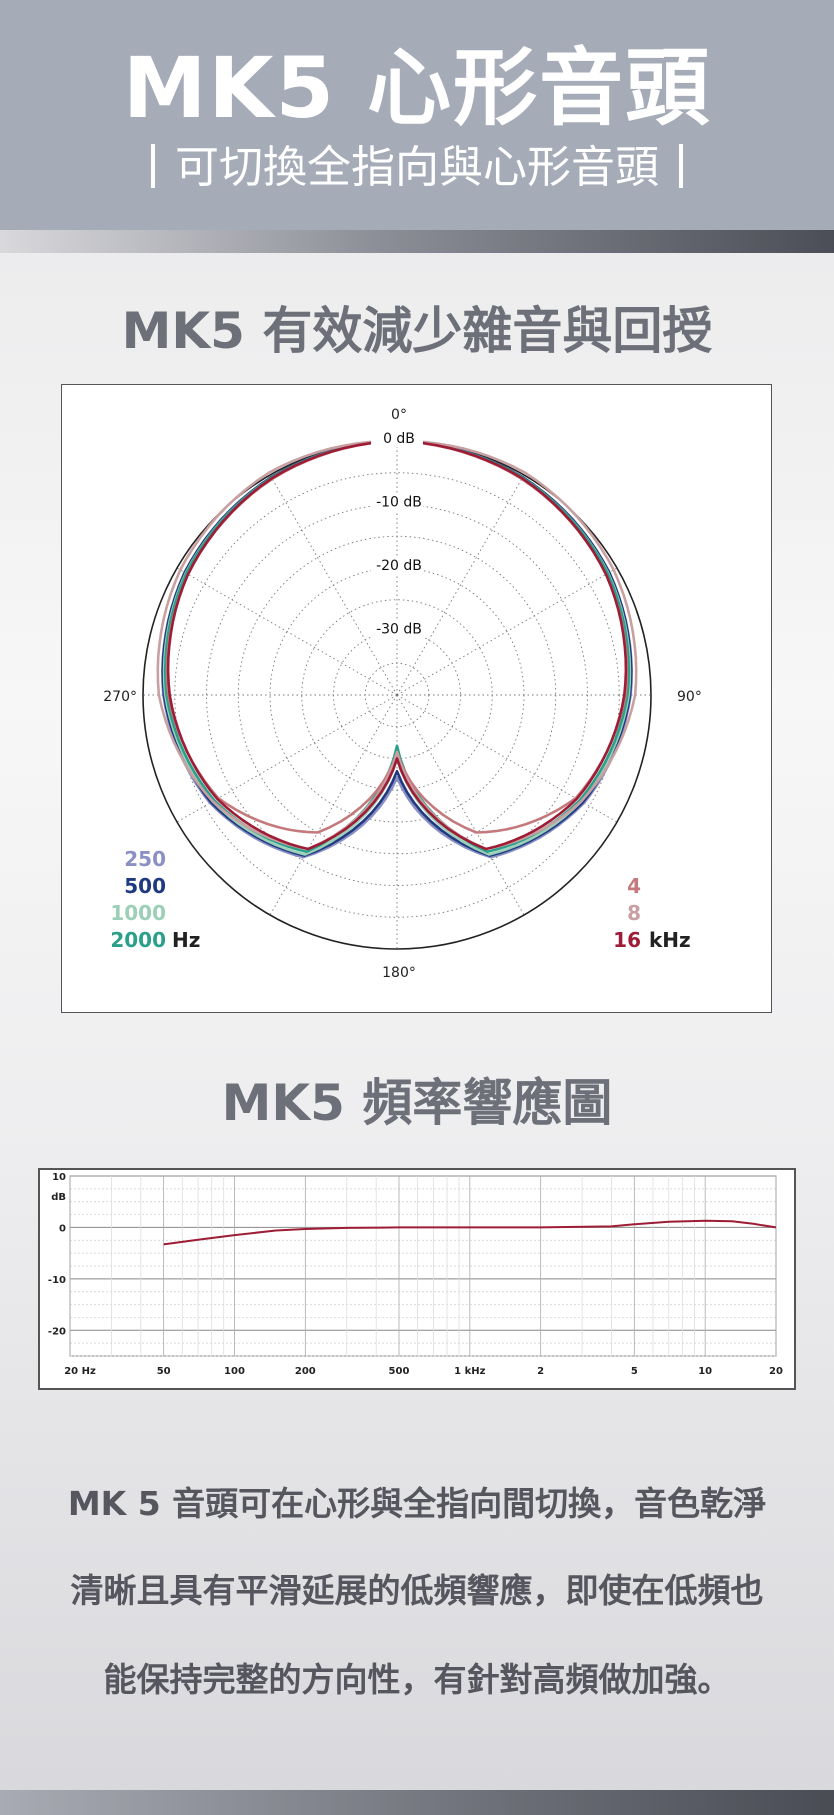 The width and height of the screenshot is (834, 1815). What do you see at coordinates (417, 1802) in the screenshot?
I see `footer-stripe` at bounding box center [417, 1802].